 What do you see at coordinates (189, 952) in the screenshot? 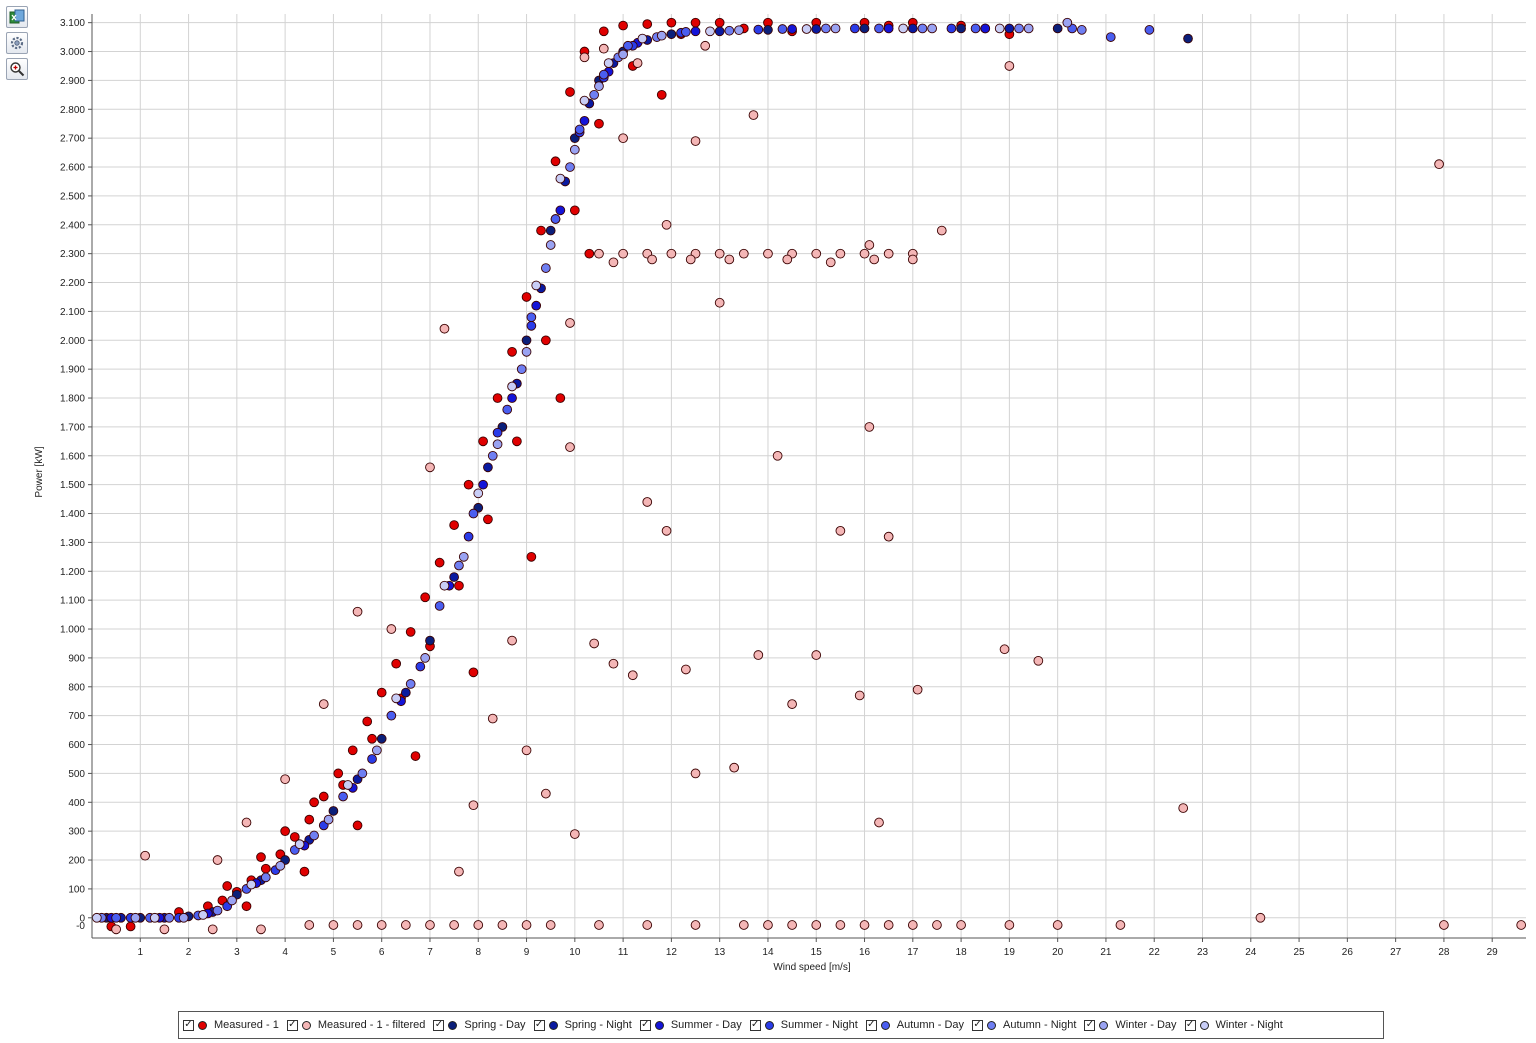
I see `x-tick-label: 2` at bounding box center [189, 952].